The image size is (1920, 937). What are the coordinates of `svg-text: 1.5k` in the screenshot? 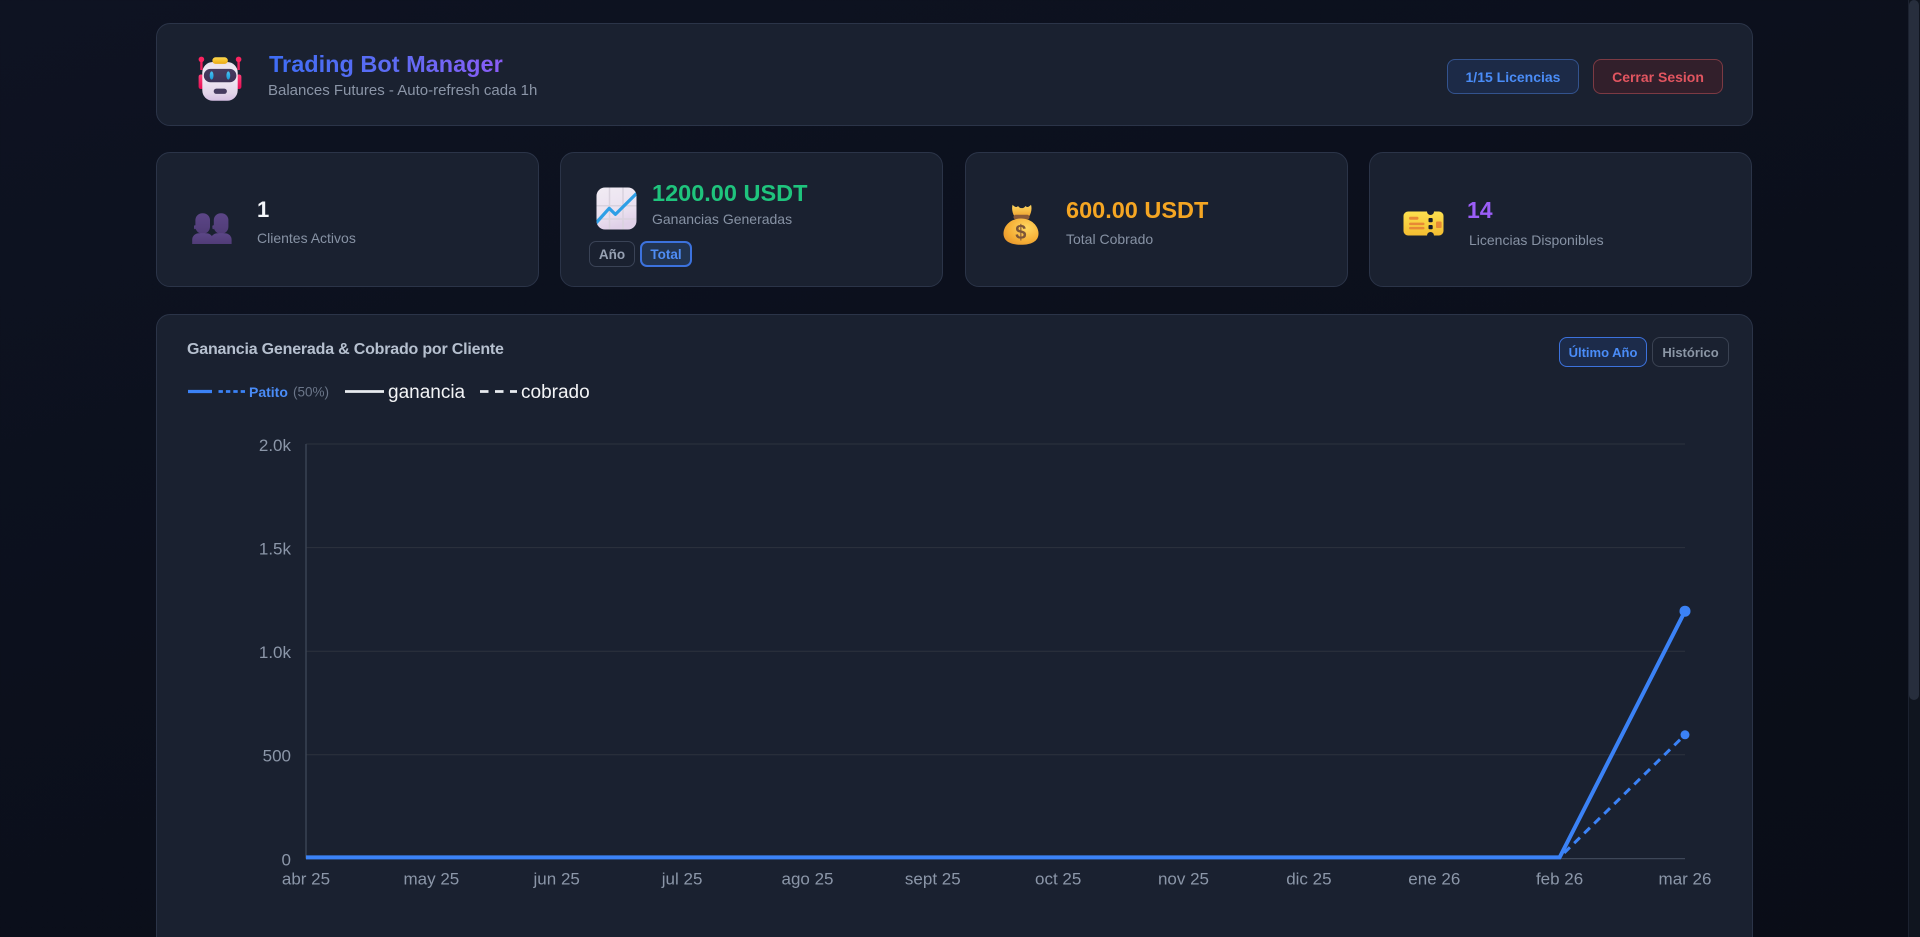 It's located at (275, 549).